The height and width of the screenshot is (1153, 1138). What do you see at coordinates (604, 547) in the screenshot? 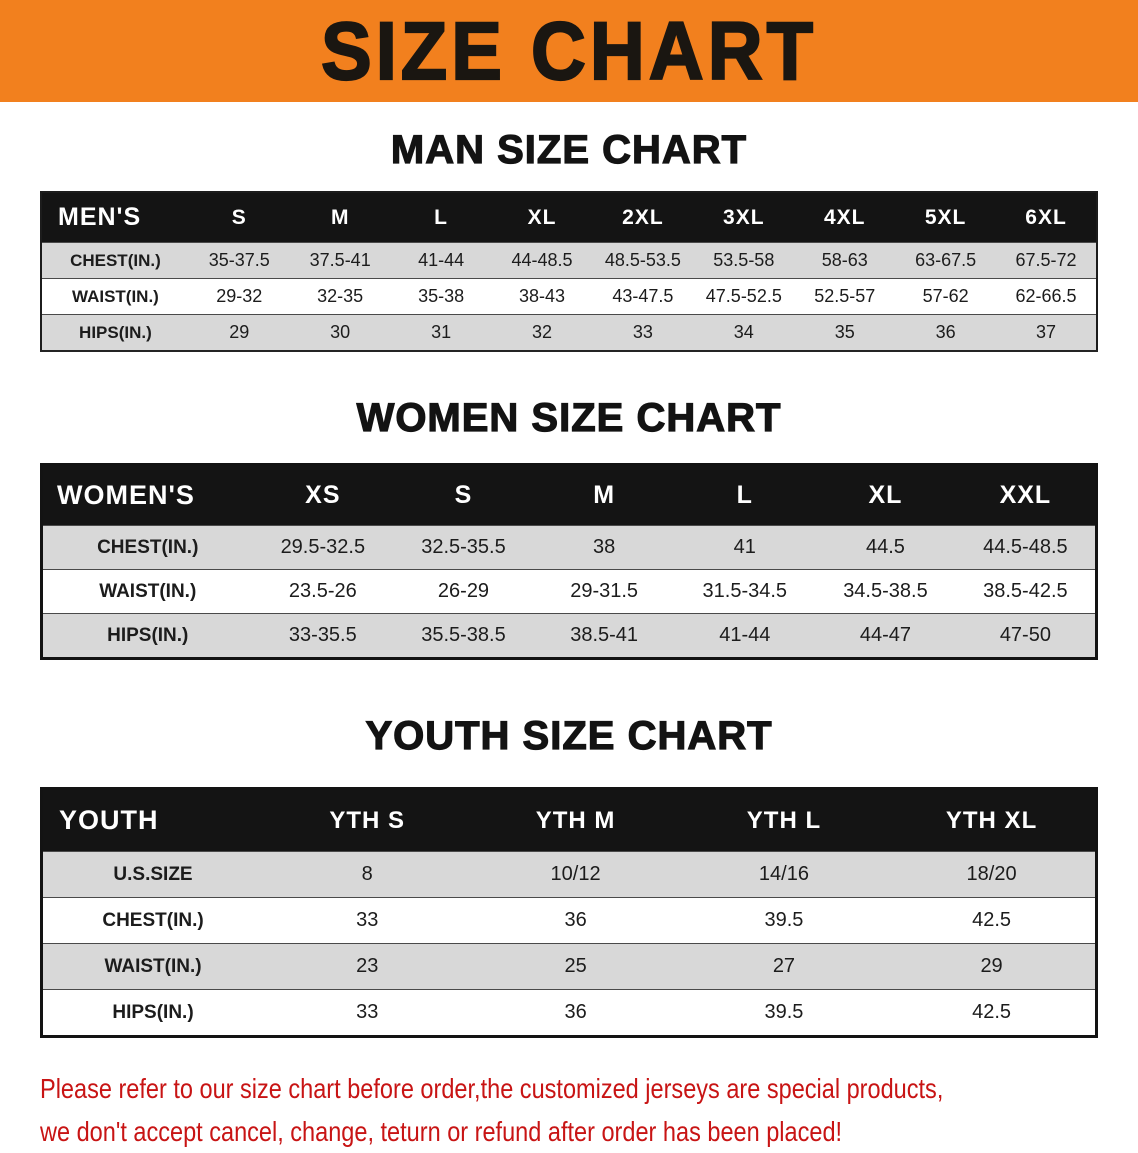
I see `size-value: 38` at bounding box center [604, 547].